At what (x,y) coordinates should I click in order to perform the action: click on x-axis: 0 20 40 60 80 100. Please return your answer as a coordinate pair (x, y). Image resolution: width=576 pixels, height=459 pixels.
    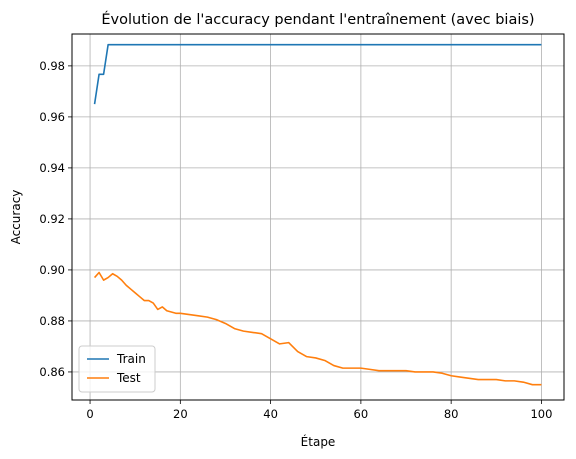
    Looking at the image, I should click on (319, 410).